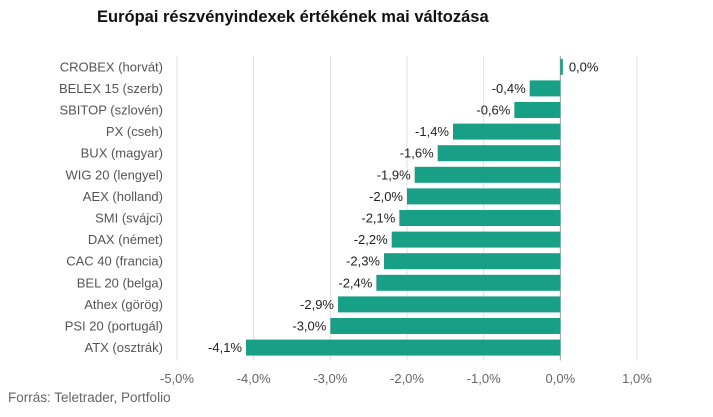 This screenshot has width=713, height=417. I want to click on data-label: -2,4%, so click(355, 282).